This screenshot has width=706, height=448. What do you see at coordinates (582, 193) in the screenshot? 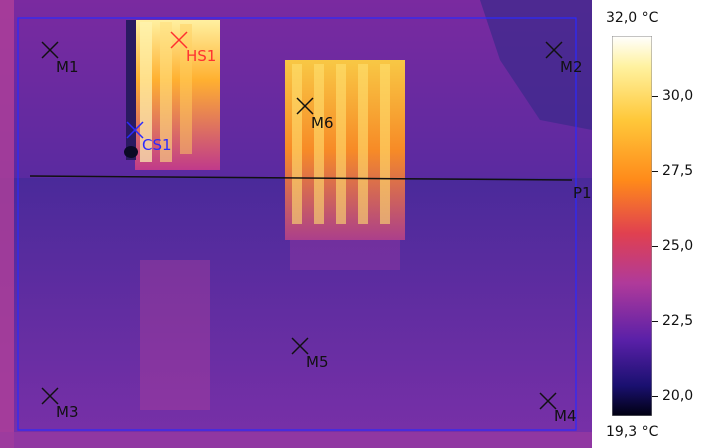
I see `profile-line-label: P1` at bounding box center [582, 193].